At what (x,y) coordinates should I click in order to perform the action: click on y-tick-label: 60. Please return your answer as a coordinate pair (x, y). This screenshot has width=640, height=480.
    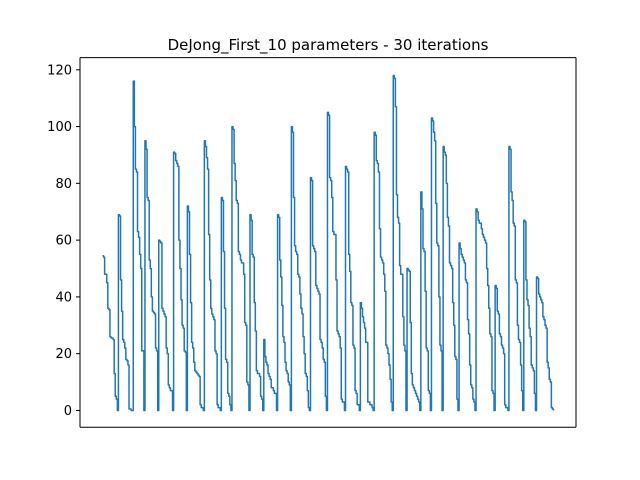
    Looking at the image, I should click on (63, 241).